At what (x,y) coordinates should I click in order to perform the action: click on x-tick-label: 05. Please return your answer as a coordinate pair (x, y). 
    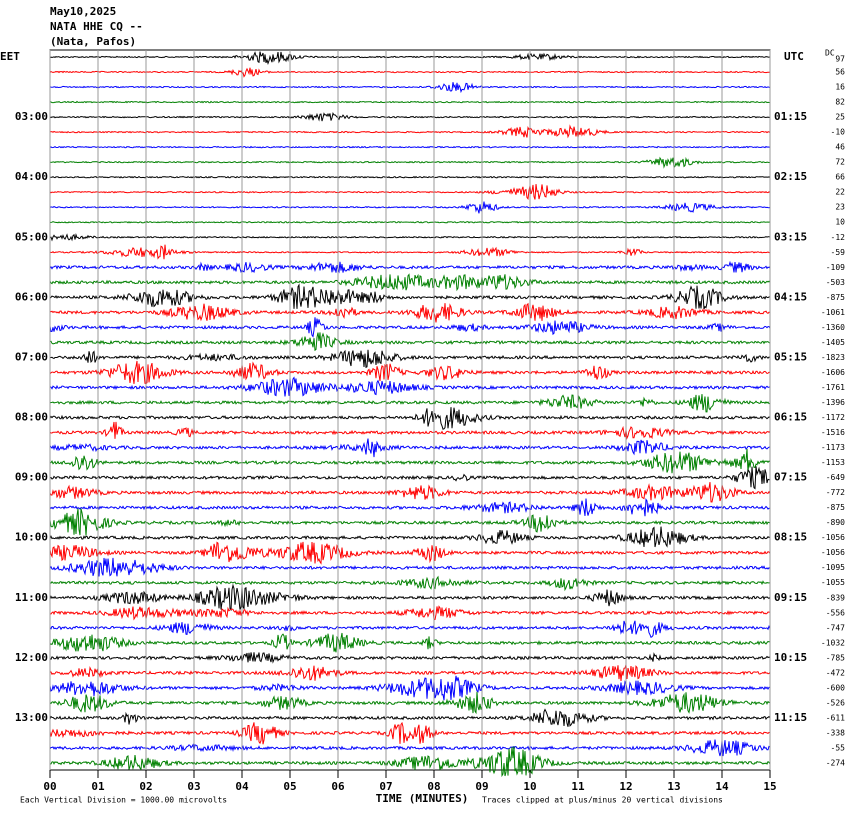
    Looking at the image, I should click on (289, 786).